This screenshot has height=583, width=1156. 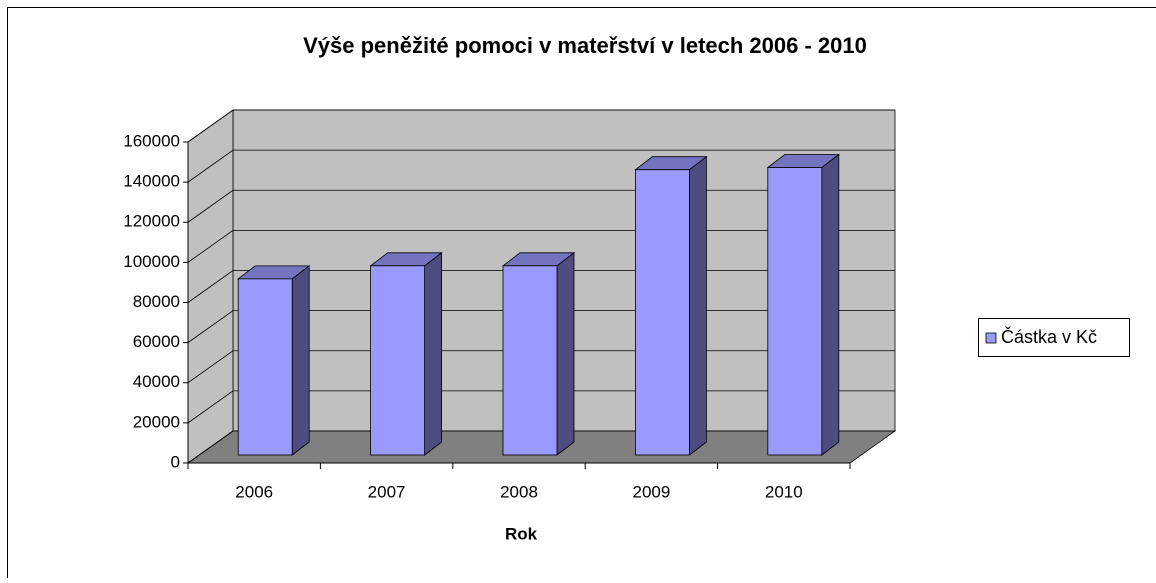 What do you see at coordinates (1049, 336) in the screenshot?
I see `legend-label: Částka v Kč` at bounding box center [1049, 336].